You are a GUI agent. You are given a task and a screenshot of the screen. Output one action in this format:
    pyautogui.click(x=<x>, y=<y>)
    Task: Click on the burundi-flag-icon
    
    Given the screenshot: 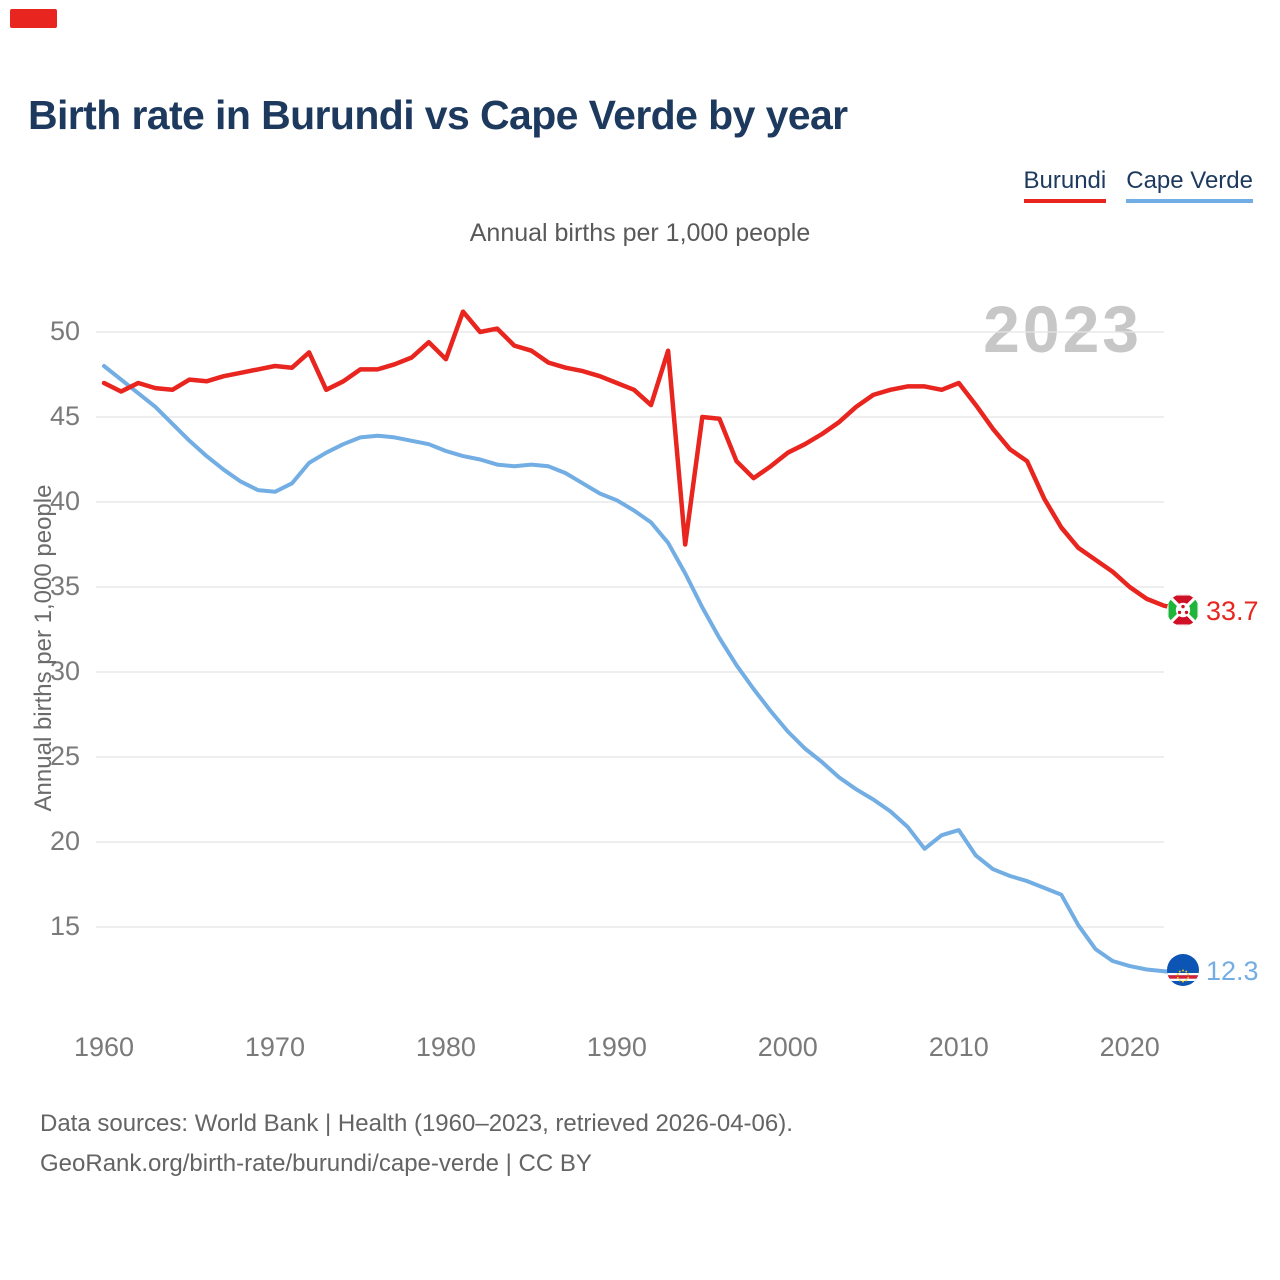 What is the action you would take?
    pyautogui.click(x=1183, y=610)
    